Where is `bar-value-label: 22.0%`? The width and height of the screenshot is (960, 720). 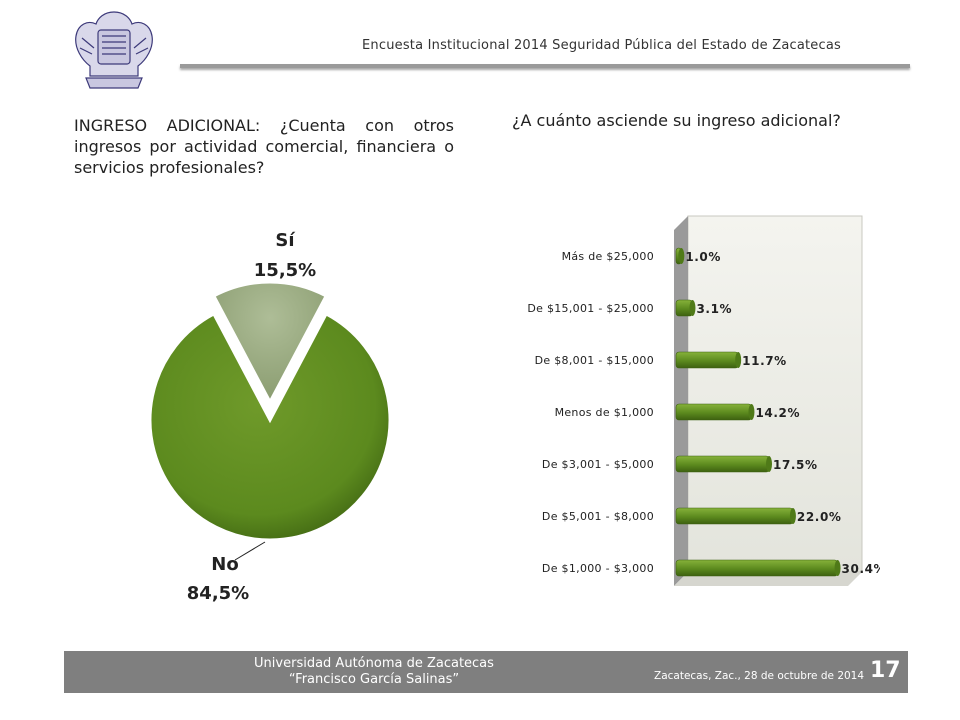
bar-value-label: 22.0% is located at coordinates (819, 517).